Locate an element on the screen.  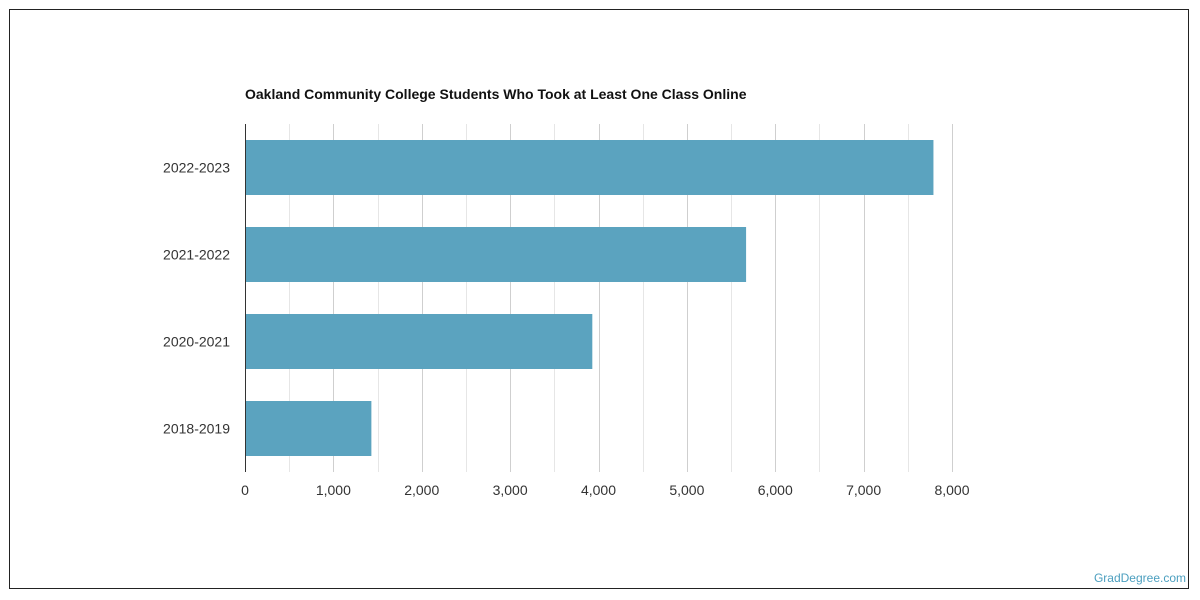
bar-2020-2021 is located at coordinates (419, 341).